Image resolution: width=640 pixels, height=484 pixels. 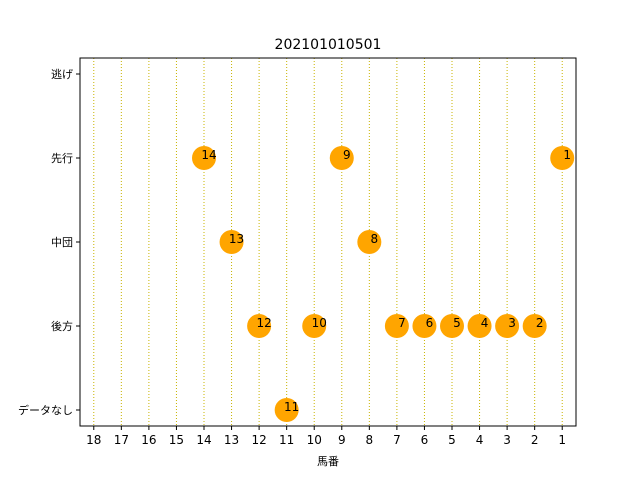 What do you see at coordinates (375, 239) in the screenshot?
I see `data-point-label: 8` at bounding box center [375, 239].